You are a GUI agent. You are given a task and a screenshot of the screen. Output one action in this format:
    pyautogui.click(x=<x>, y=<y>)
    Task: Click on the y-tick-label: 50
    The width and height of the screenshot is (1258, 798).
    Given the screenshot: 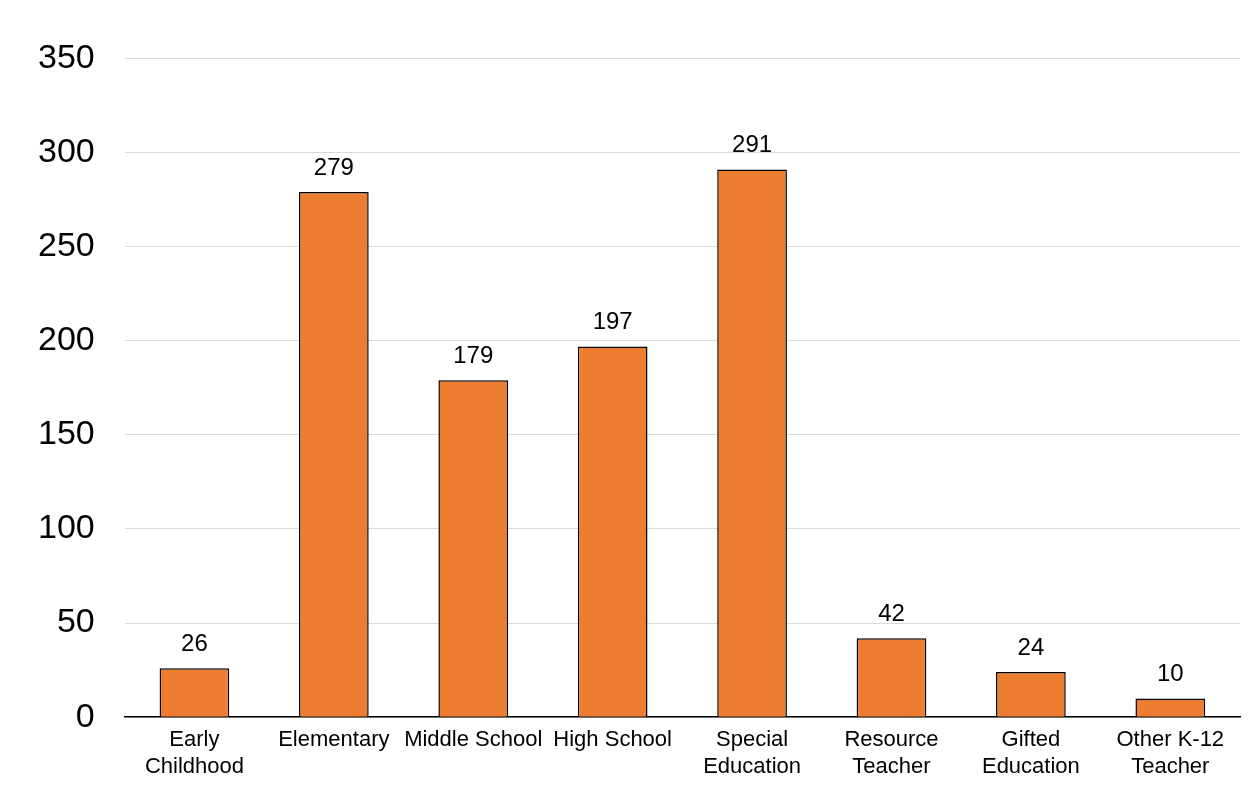 What is the action you would take?
    pyautogui.click(x=75, y=620)
    